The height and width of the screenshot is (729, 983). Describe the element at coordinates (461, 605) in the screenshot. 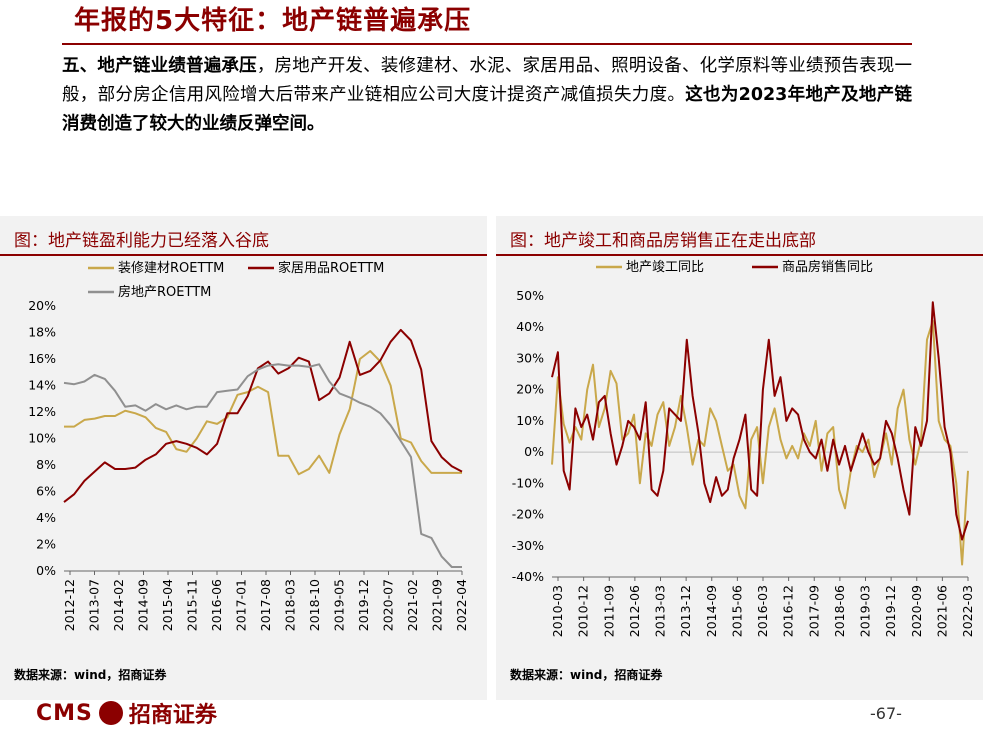

I see `x-tick-label: 2022-04` at that location.